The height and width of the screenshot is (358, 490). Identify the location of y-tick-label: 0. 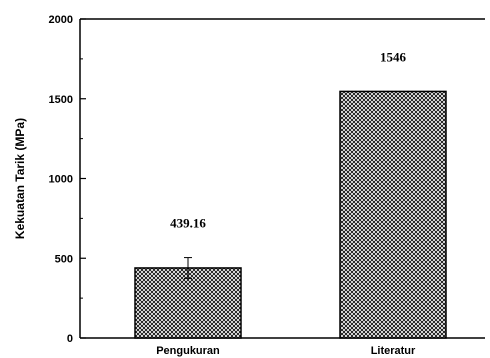
(70, 339).